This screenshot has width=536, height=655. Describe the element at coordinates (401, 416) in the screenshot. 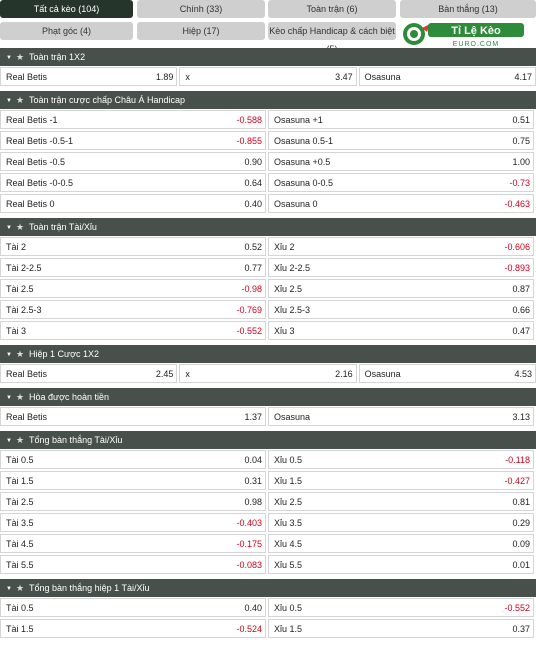

I see `odds-cell: Osasuna 3.13` at that location.